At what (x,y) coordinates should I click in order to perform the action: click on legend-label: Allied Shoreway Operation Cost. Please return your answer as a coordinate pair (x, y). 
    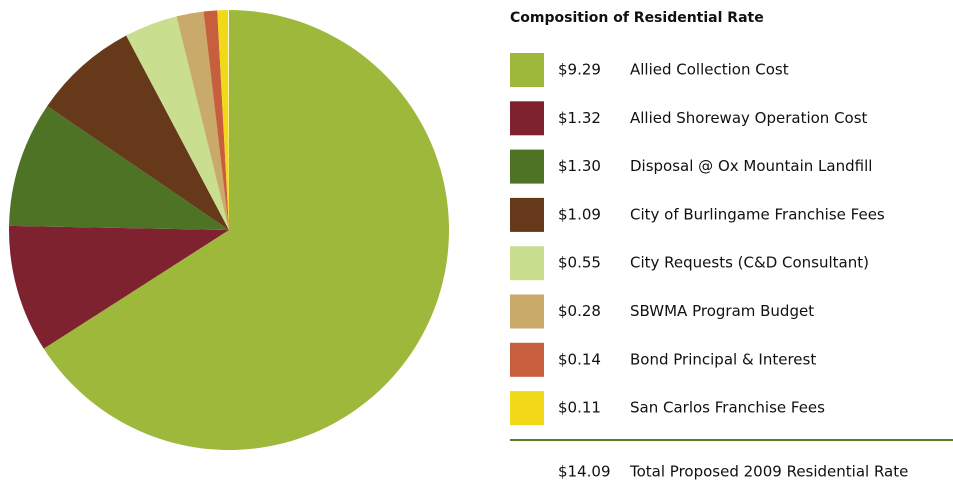
    Looking at the image, I should click on (749, 118).